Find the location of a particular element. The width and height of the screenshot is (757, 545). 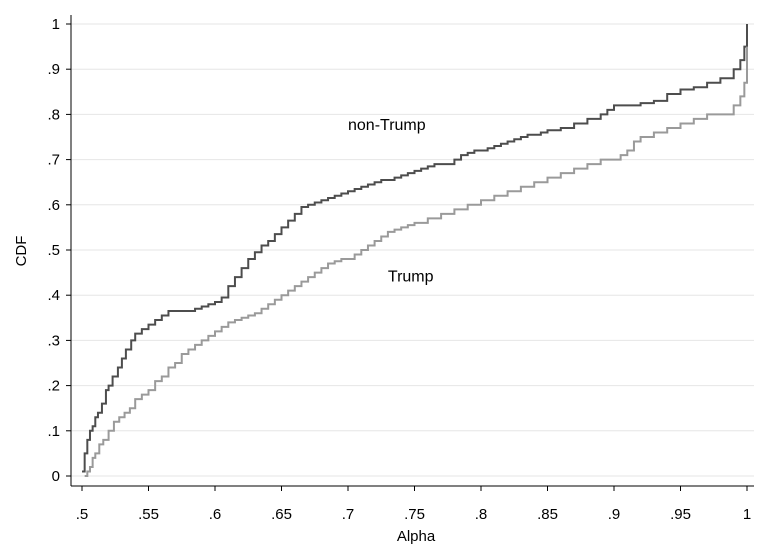

x-axis-title: Alpha is located at coordinates (416, 536).